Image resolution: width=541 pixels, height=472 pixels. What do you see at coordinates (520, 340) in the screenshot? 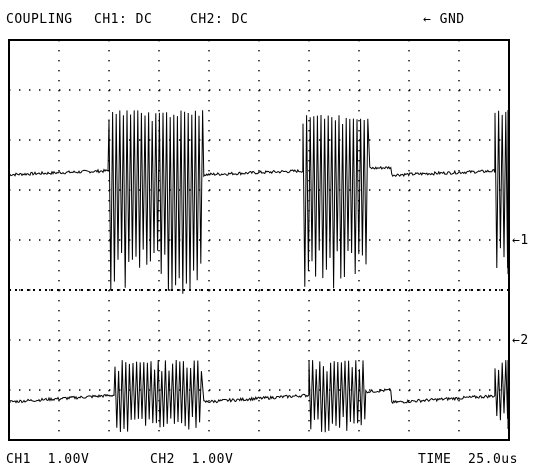
I see `ground-marker-ch2: ←2` at bounding box center [520, 340].